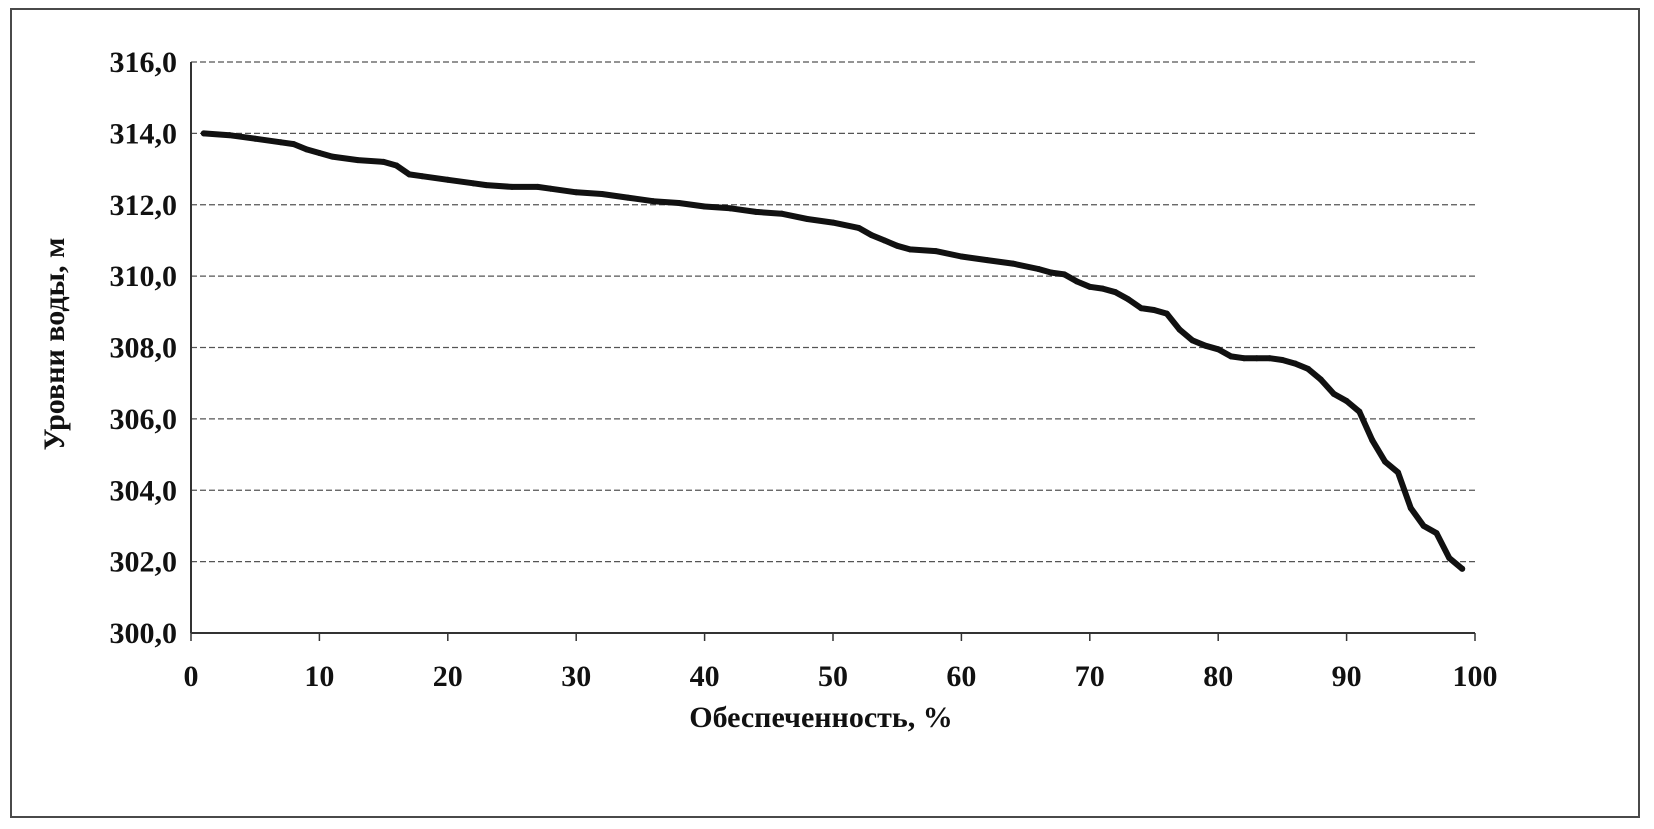 Image resolution: width=1654 pixels, height=829 pixels. Describe the element at coordinates (144, 205) in the screenshot. I see `y-tick-label: 312,0` at that location.